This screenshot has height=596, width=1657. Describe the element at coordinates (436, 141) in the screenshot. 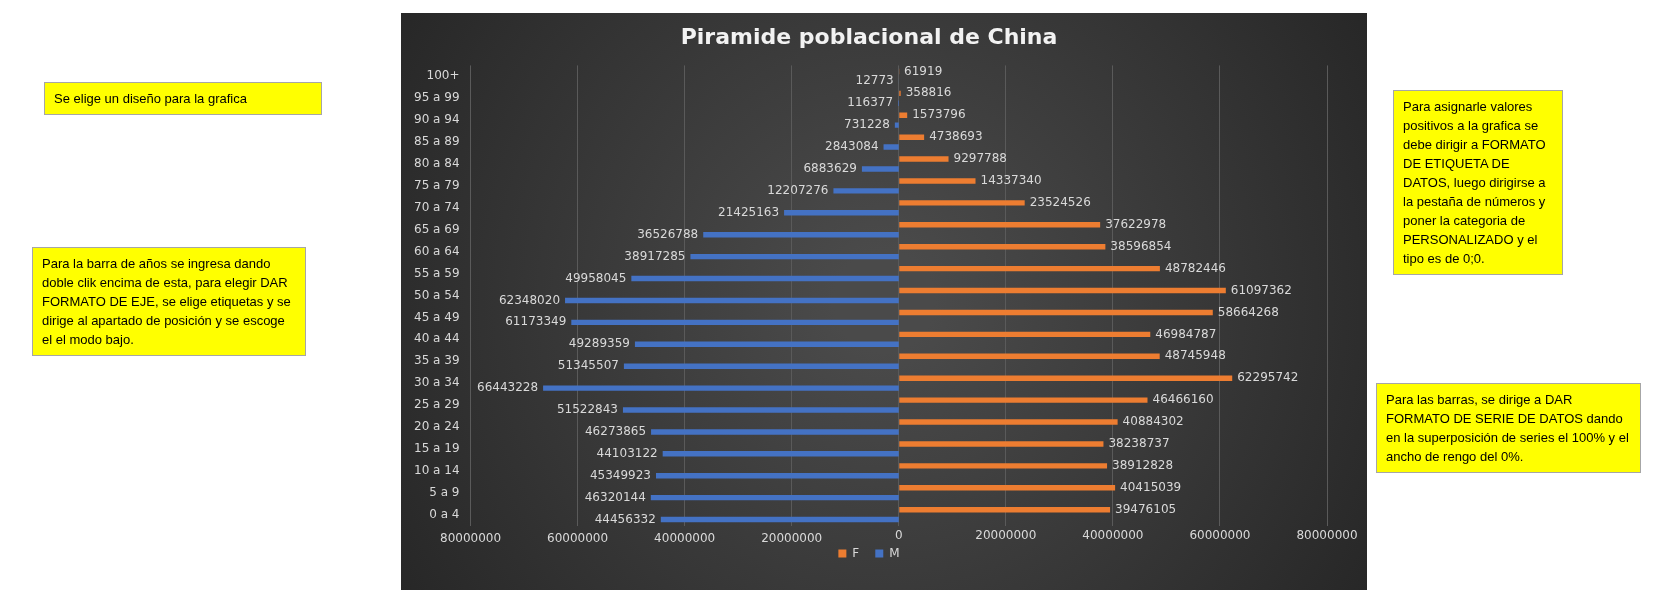

I see `y-tick-label: 85 a 89` at that location.